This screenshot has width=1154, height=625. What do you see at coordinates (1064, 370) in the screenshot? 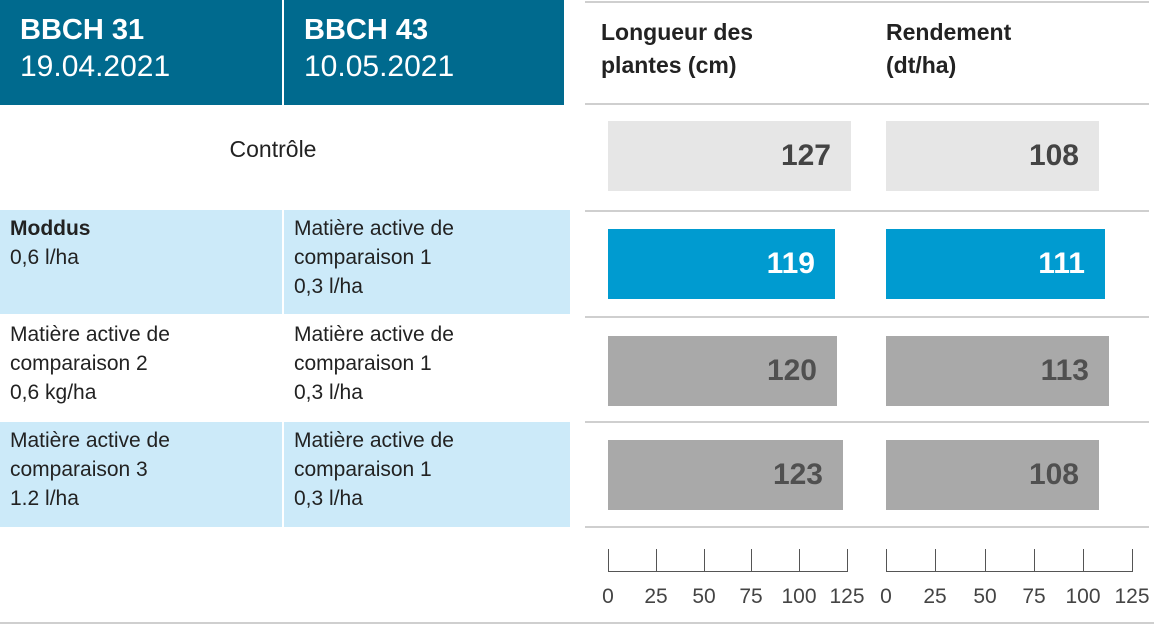
I see `bar-value-label: 113` at bounding box center [1064, 370].